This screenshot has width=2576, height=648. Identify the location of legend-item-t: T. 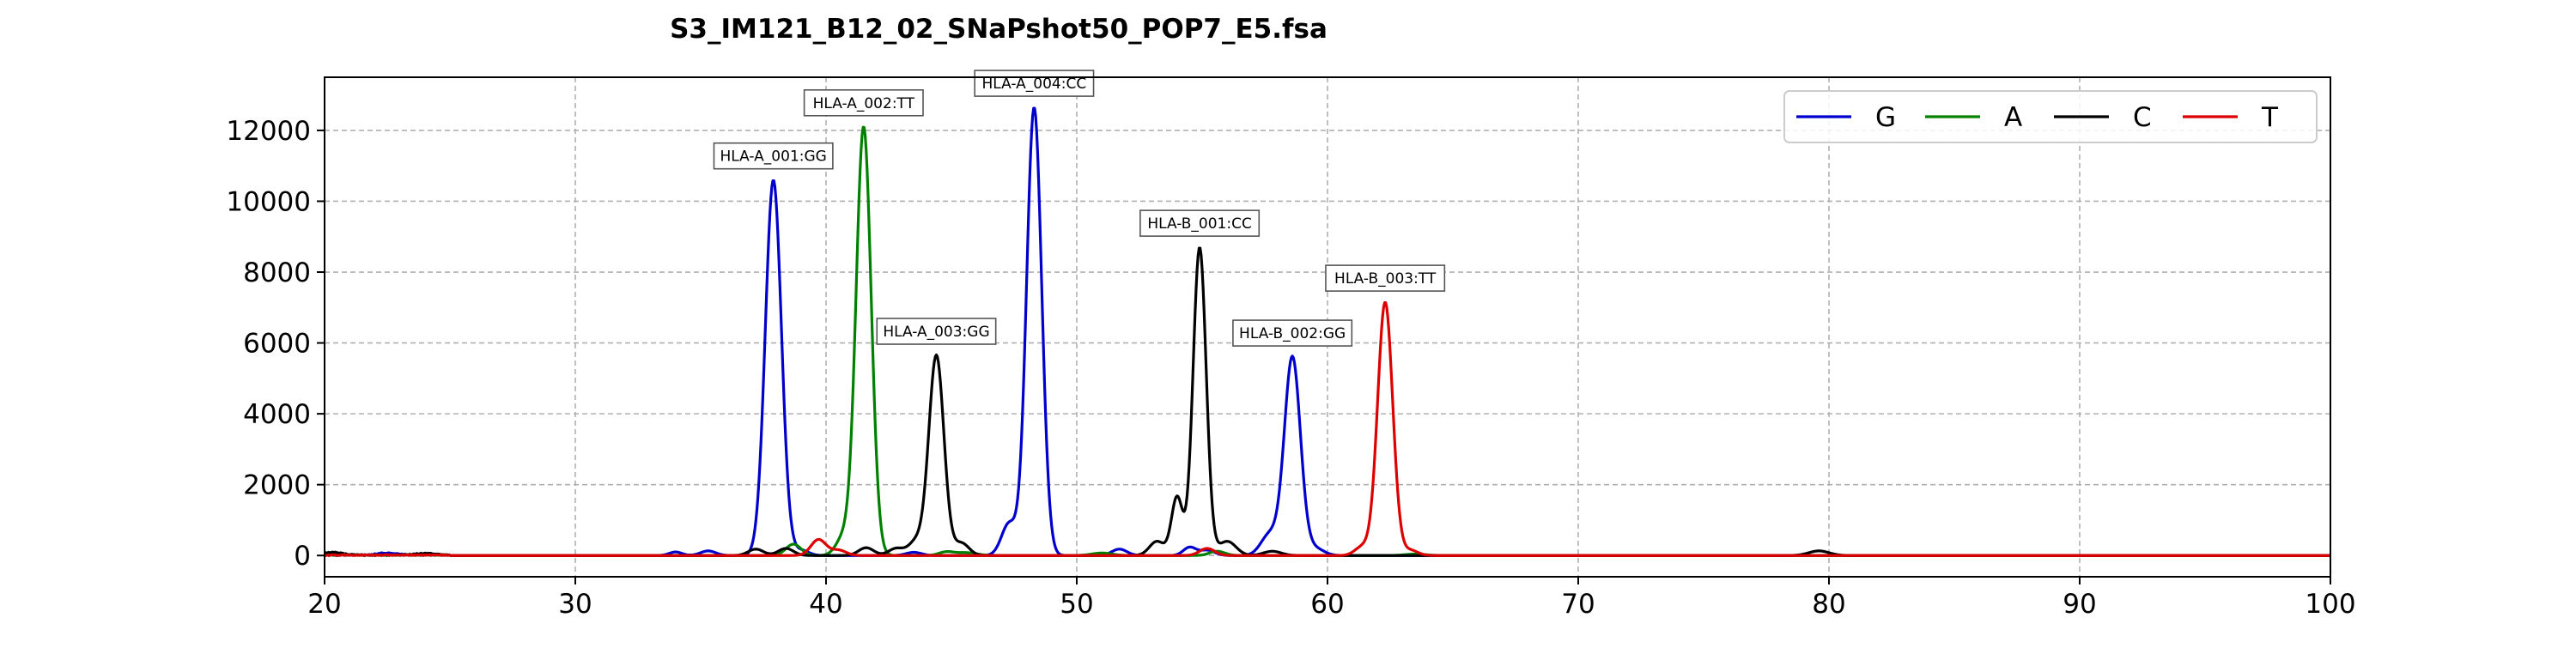
(2231, 117).